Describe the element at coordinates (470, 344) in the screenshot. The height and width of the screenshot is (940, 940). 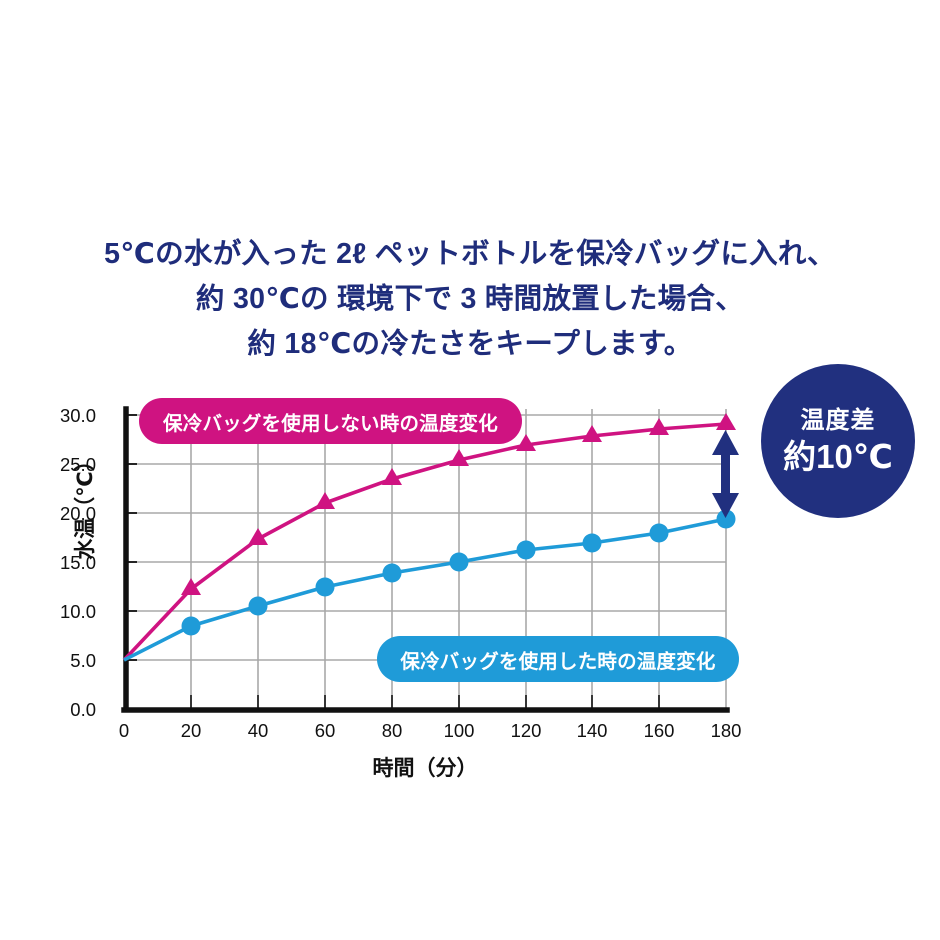
I see `headline-line-3: 約 18℃の冷たさをキープします。` at that location.